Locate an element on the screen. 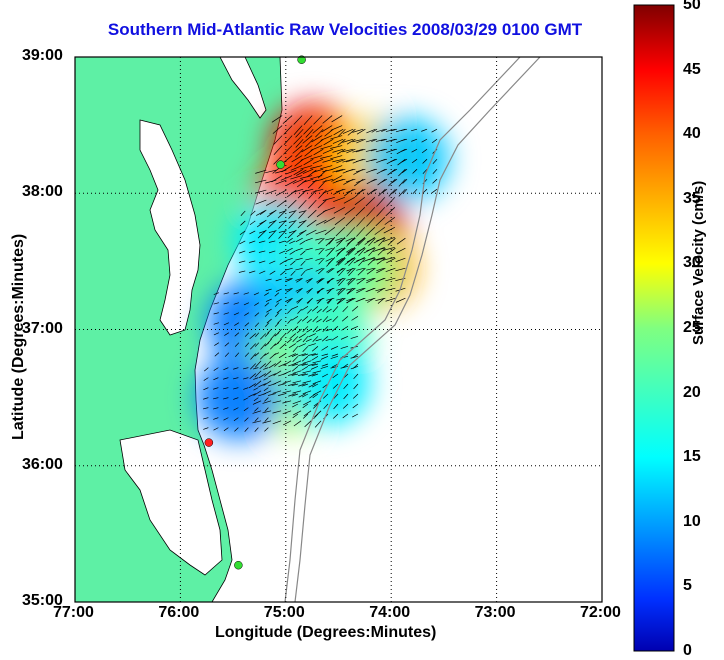 The width and height of the screenshot is (724, 660). y-tick-label: 39:00 is located at coordinates (42, 55).